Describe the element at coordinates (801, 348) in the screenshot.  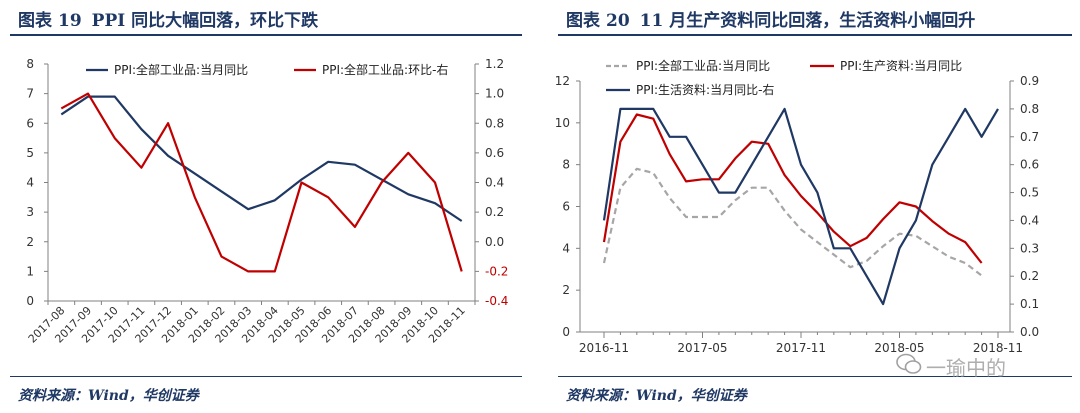
I see `x-tick-label: 2017-11` at that location.